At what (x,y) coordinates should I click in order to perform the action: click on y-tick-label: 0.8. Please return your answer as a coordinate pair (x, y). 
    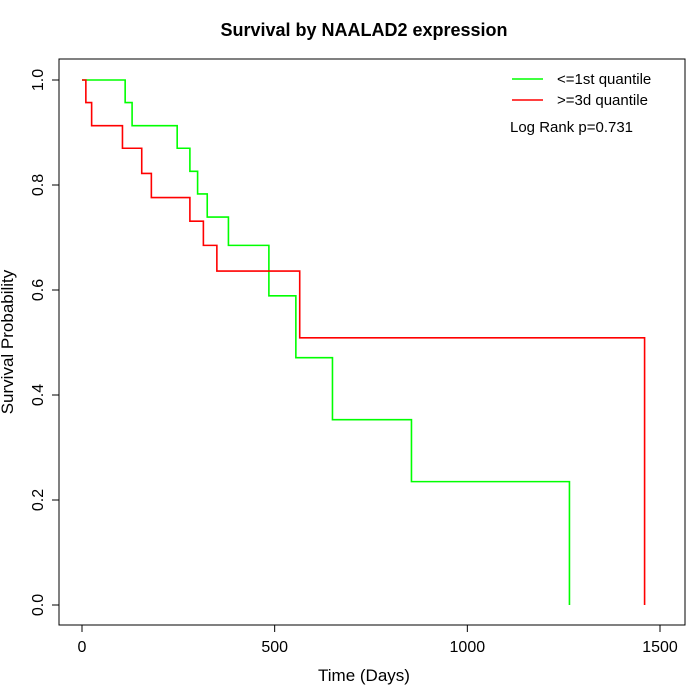
    Looking at the image, I should click on (38, 185).